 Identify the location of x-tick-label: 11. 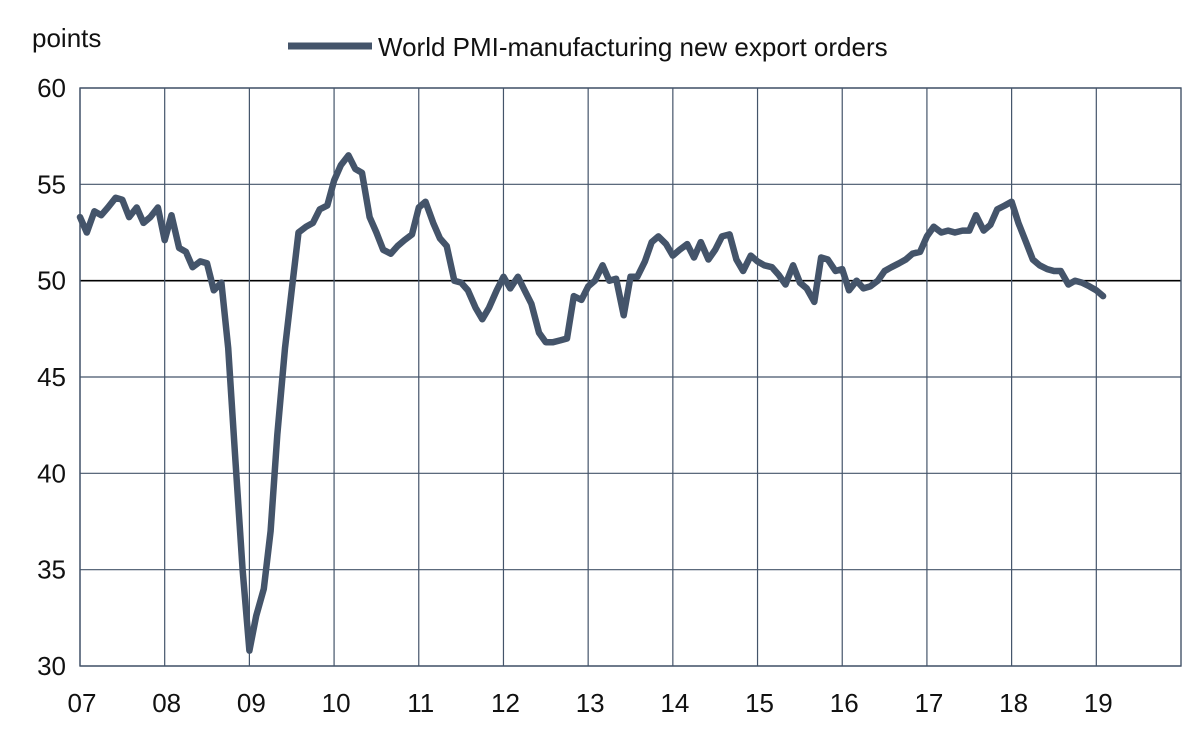
(420, 703).